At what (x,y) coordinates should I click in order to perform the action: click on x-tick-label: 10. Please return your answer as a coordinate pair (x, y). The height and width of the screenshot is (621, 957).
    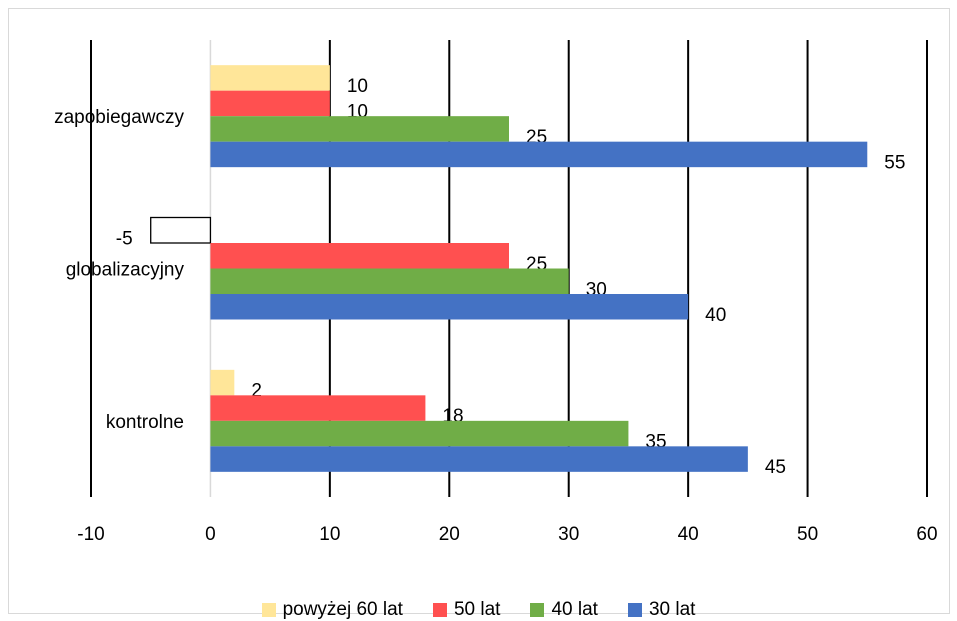
    Looking at the image, I should click on (329, 534).